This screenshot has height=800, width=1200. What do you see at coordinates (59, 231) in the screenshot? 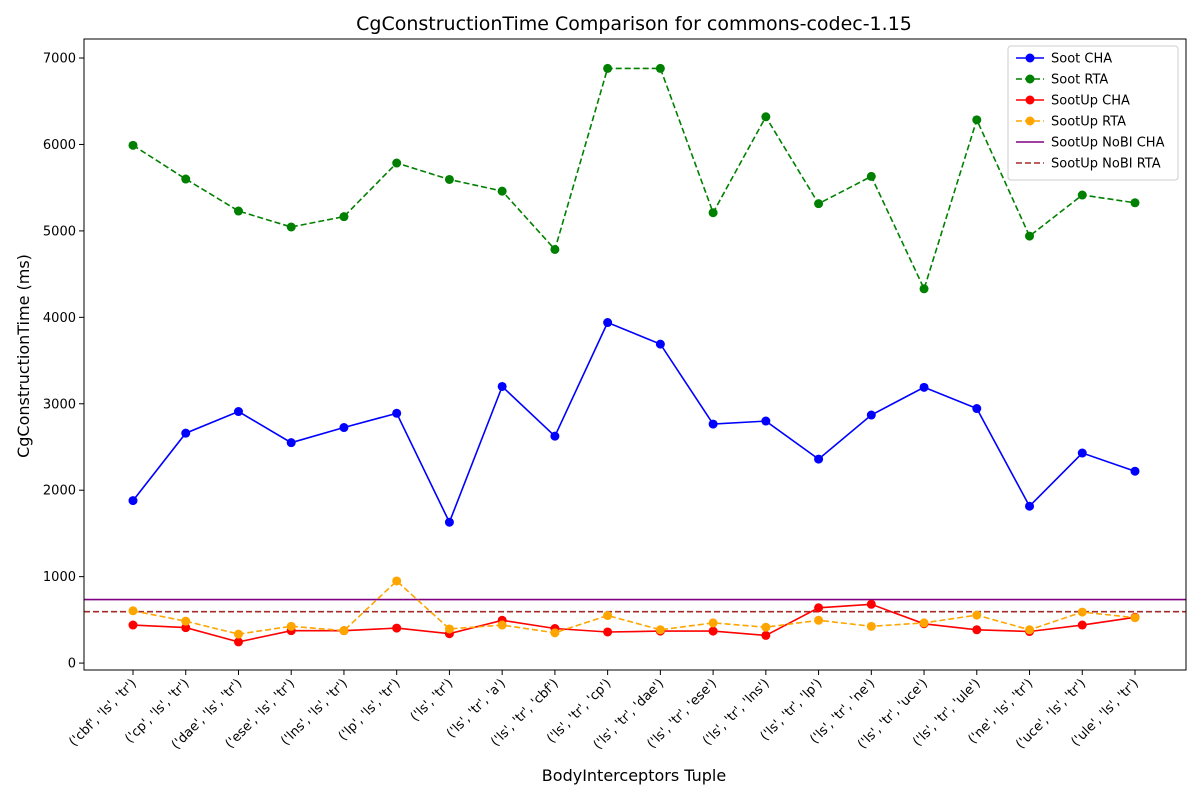
I see `y-tick-label: 5000` at bounding box center [59, 231].